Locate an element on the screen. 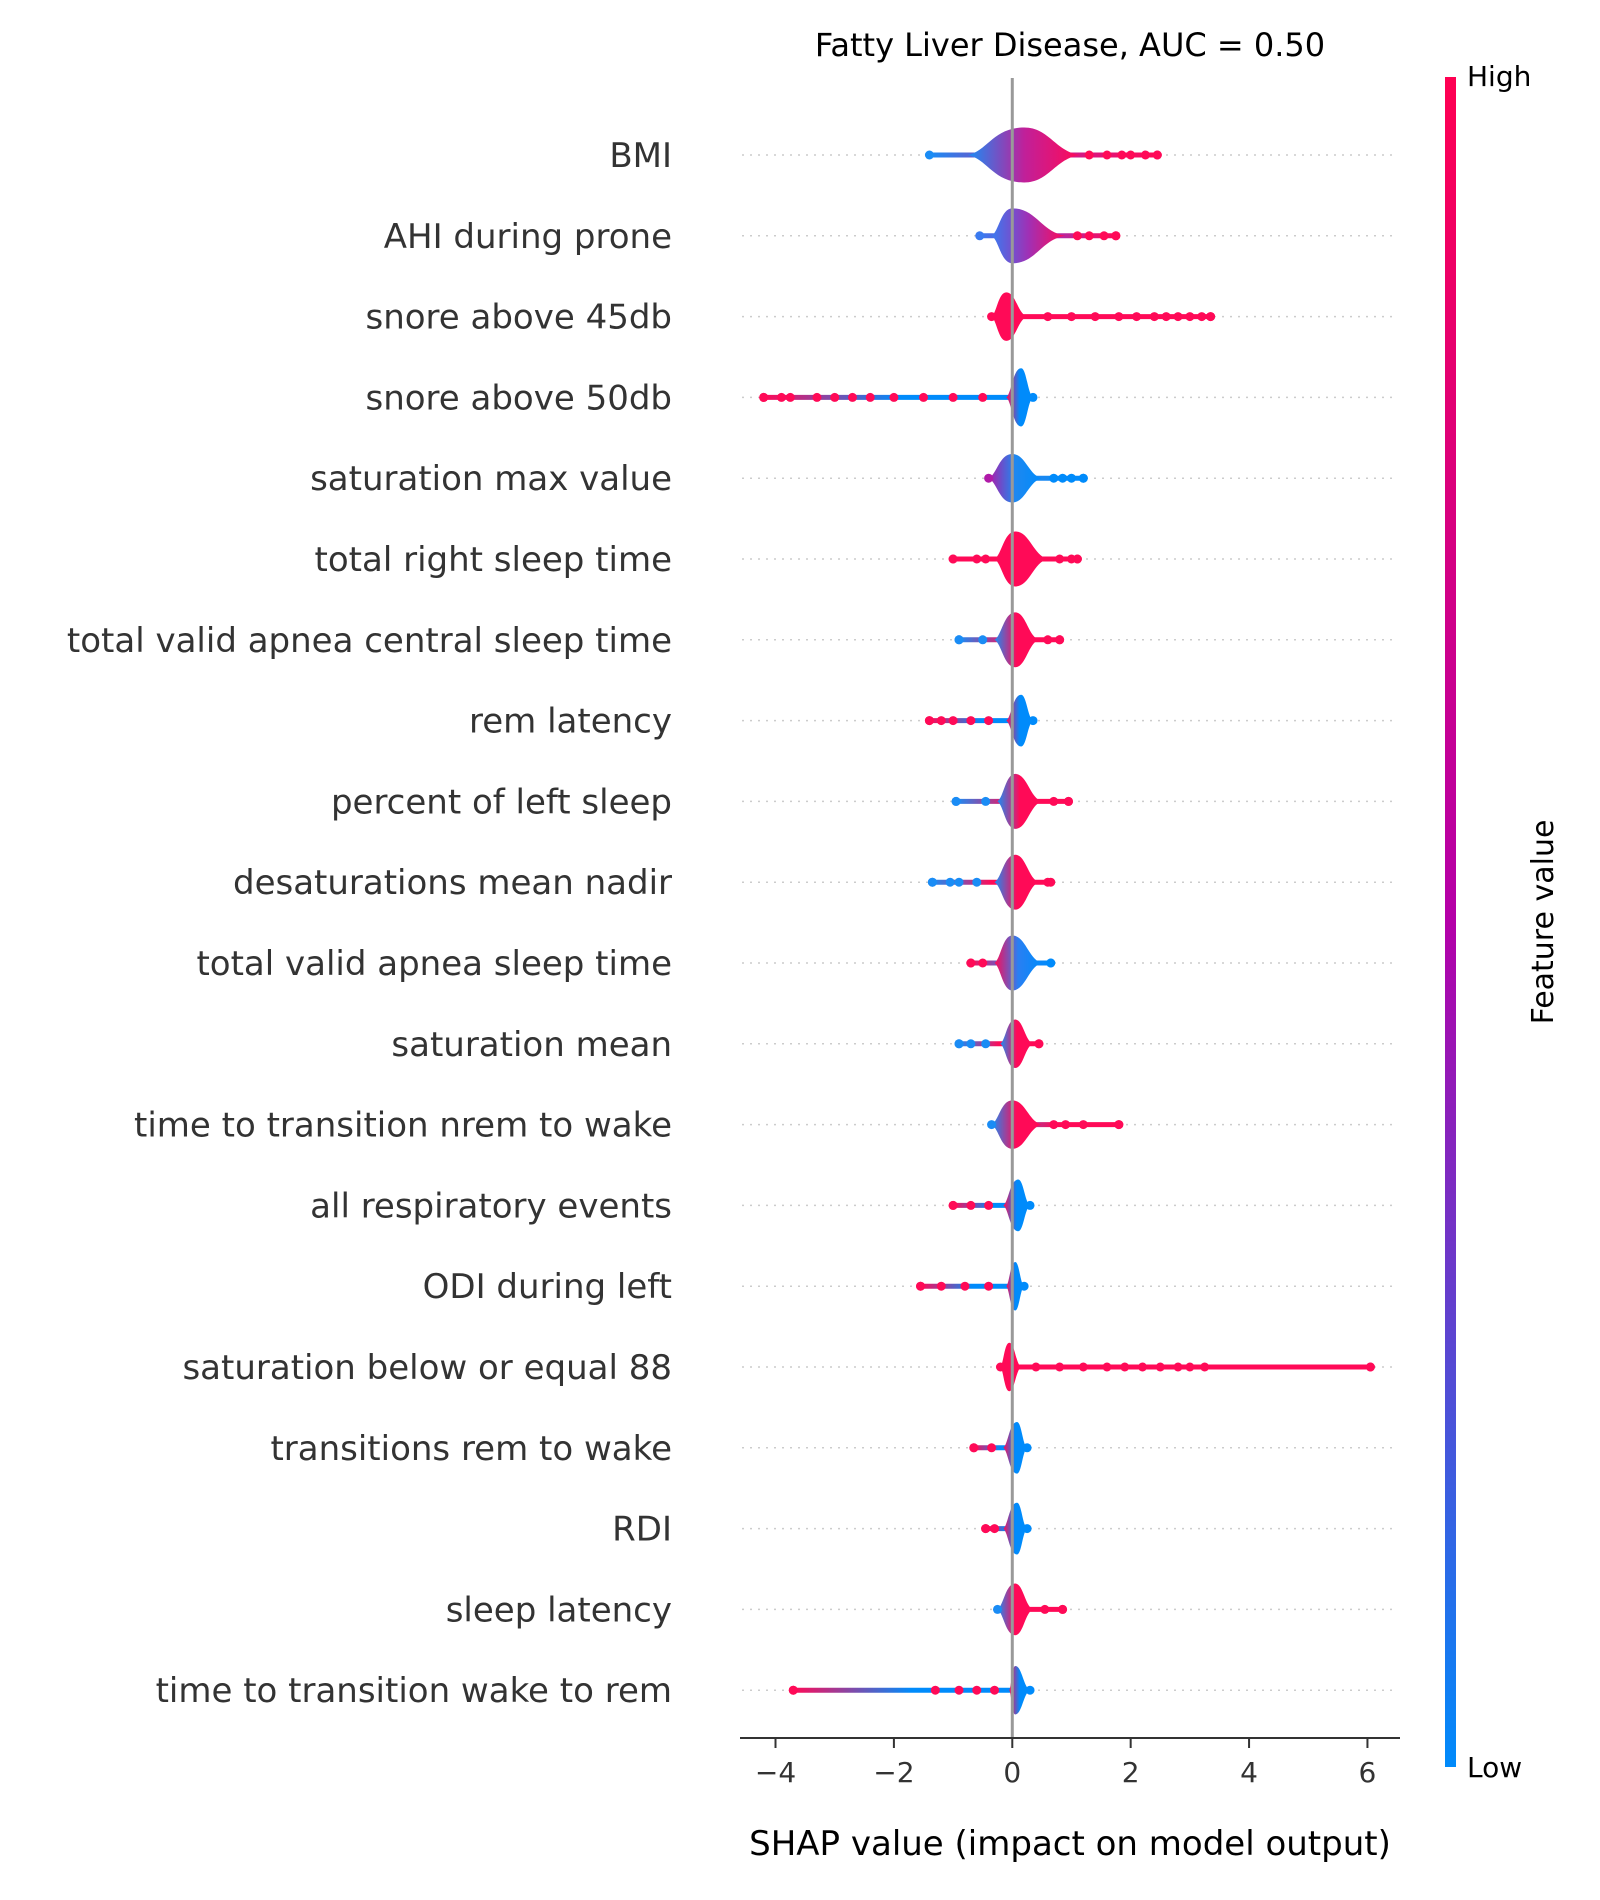 The height and width of the screenshot is (1900, 1600). x-axis: −4 −2 0 2 4 6 is located at coordinates (1070, 1763).